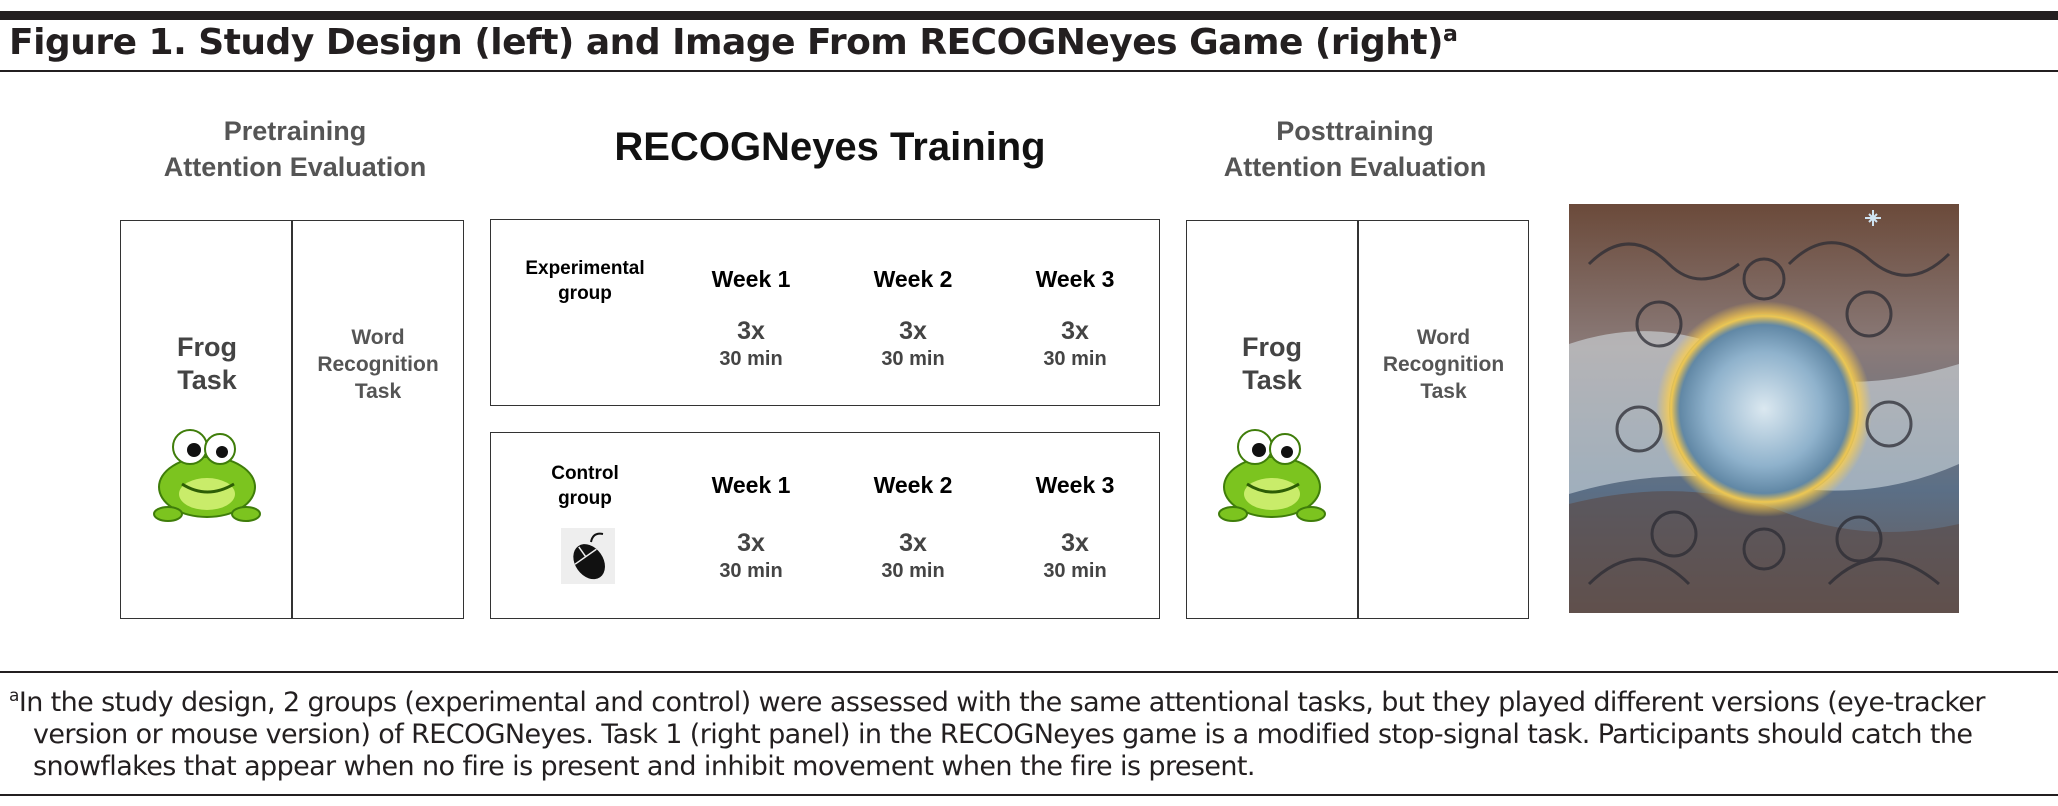 The height and width of the screenshot is (806, 2058). Describe the element at coordinates (830, 147) in the screenshot. I see `training-heading: RECOGNeyes Training` at that location.